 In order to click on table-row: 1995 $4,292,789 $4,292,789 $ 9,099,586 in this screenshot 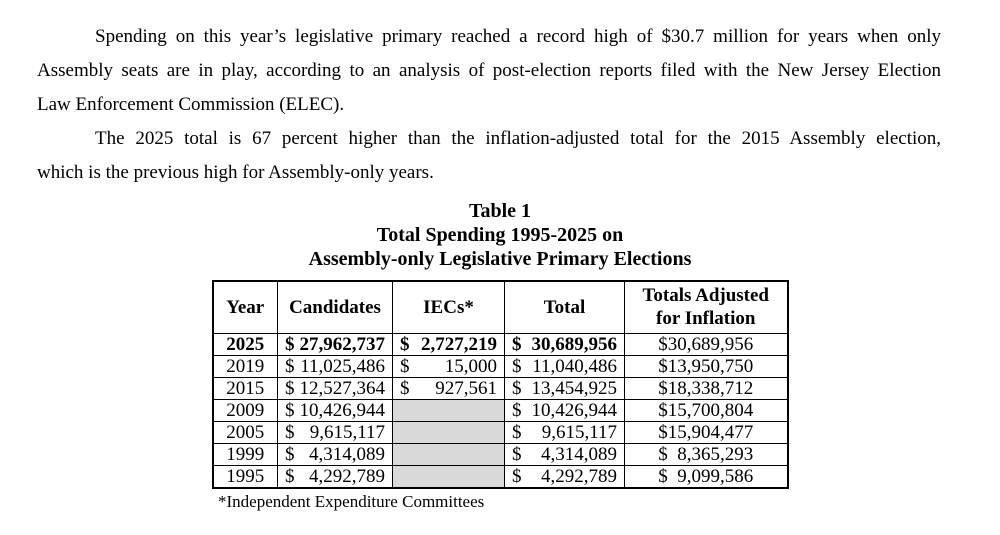, I will do `click(500, 476)`.